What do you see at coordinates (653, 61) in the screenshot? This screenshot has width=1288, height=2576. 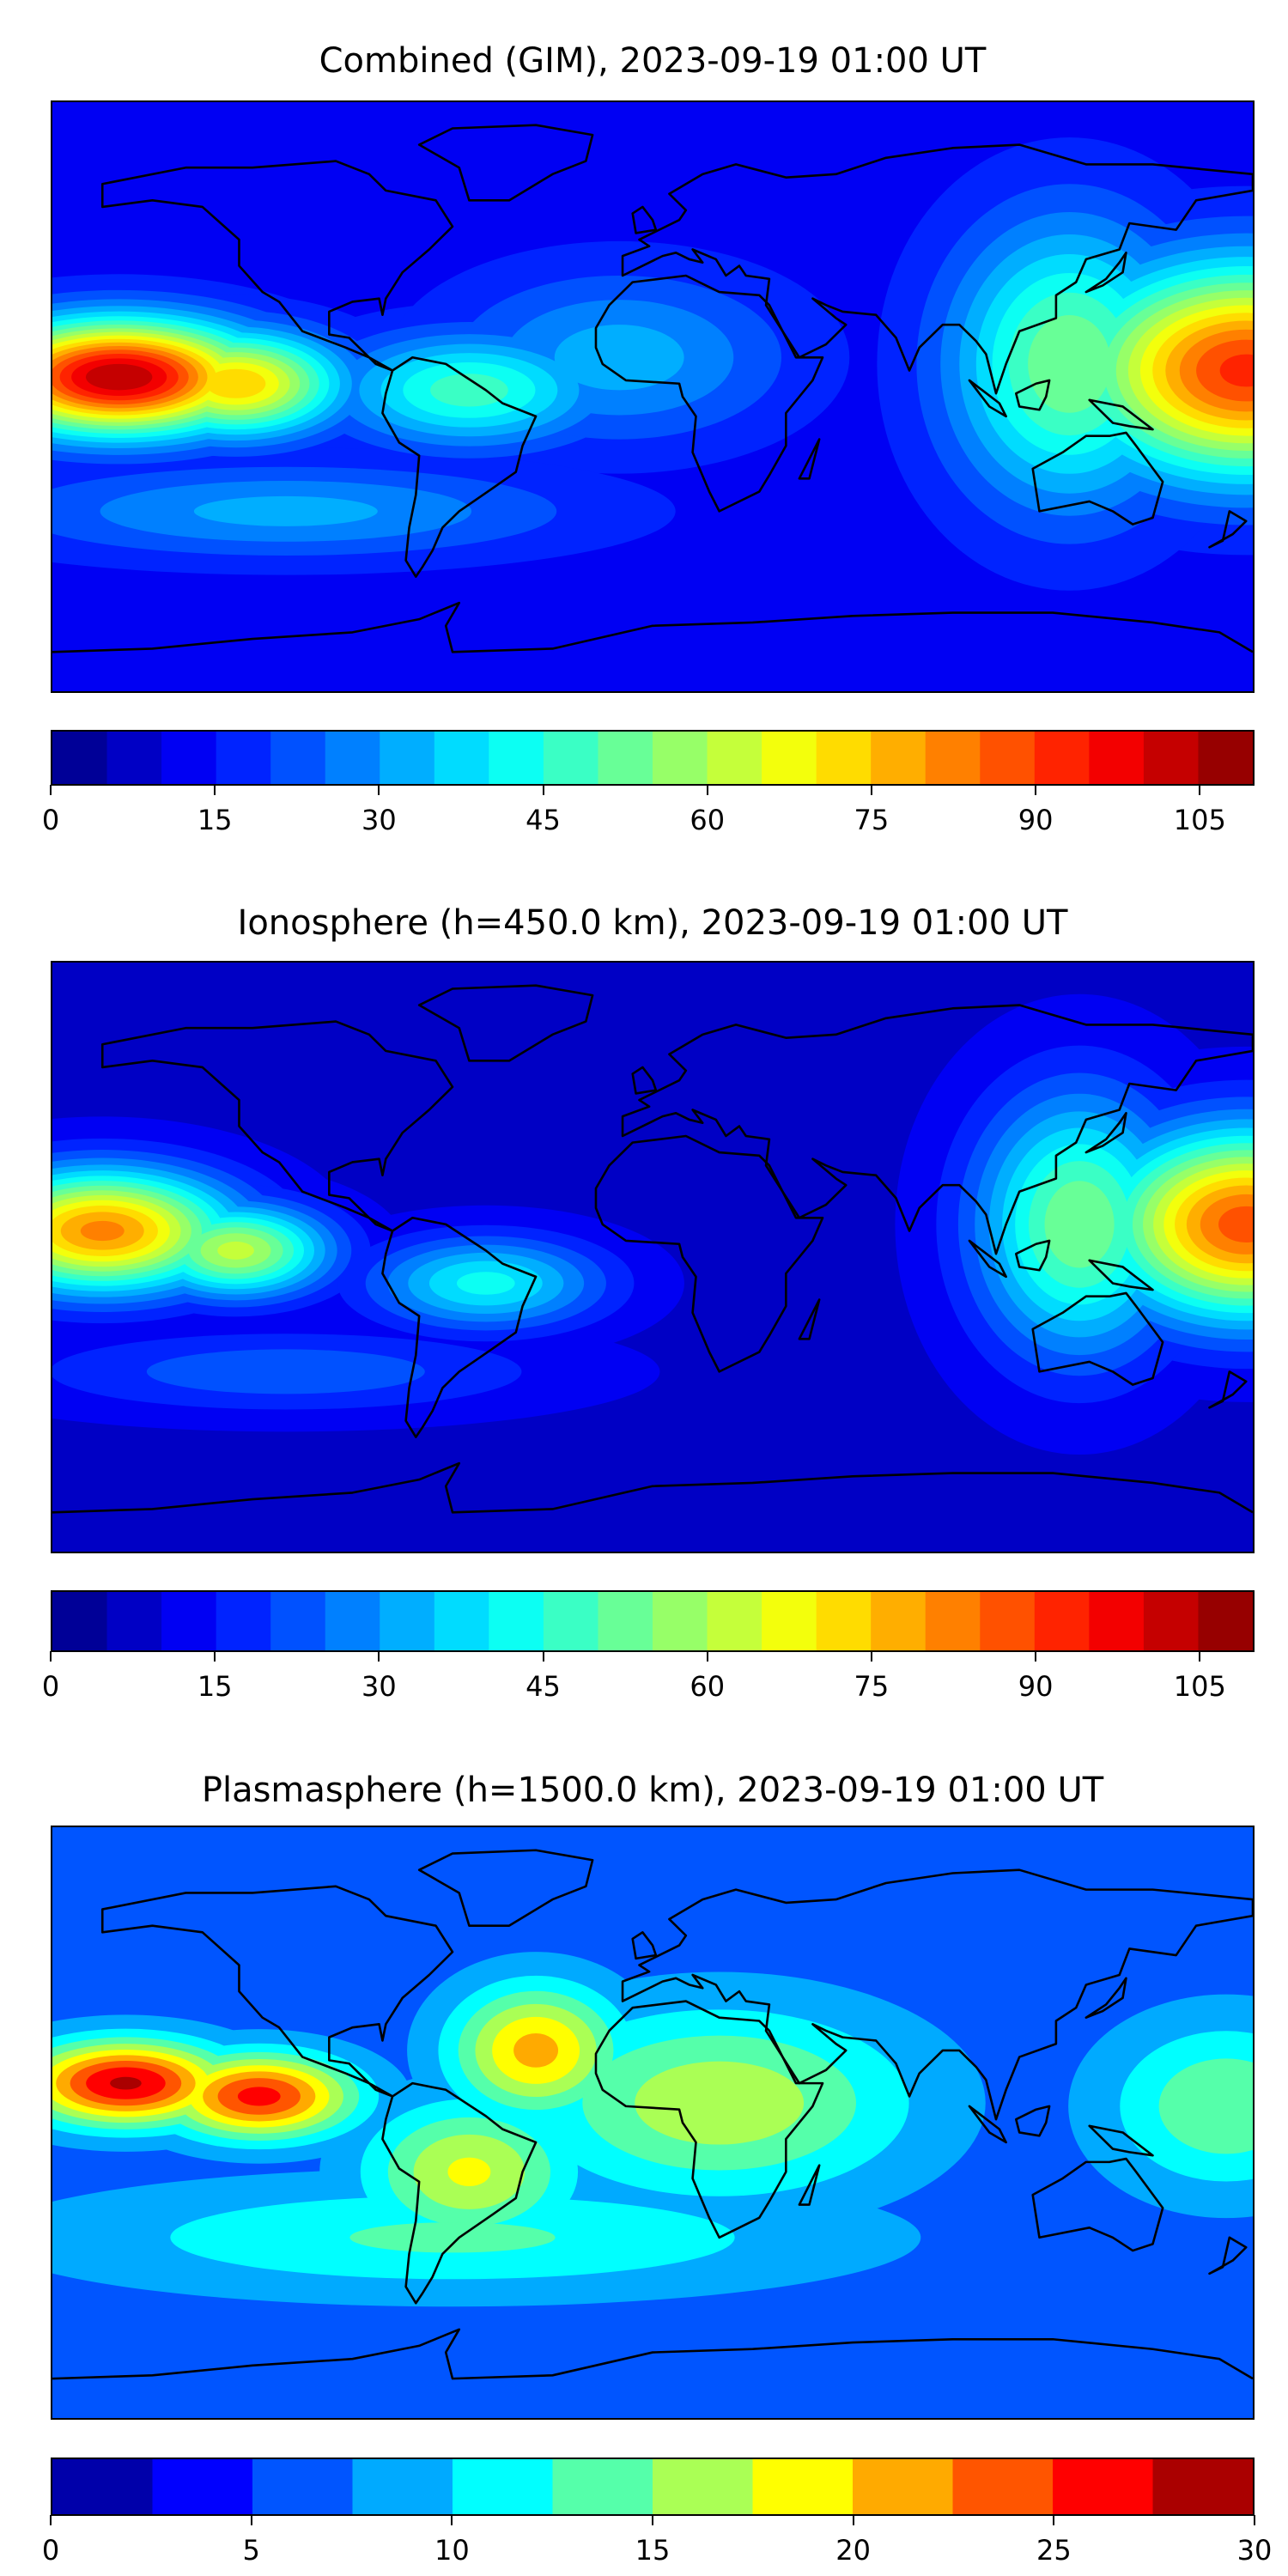 I see `chart-title: Combined (GIM), 2023-09-19 01:00 UT` at bounding box center [653, 61].